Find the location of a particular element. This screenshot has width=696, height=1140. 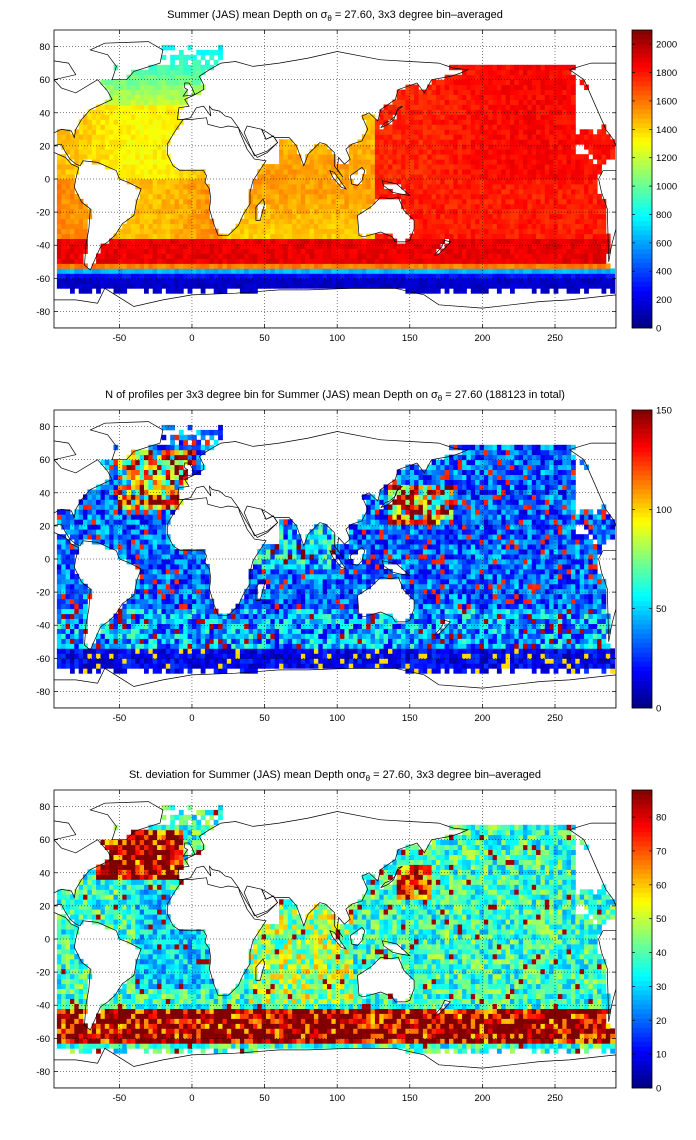

coastline is located at coordinates (607, 216).